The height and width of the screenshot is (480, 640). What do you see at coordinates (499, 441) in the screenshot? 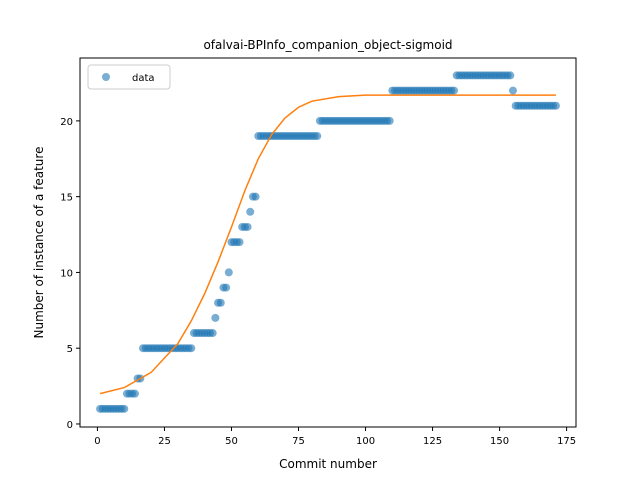
I see `x-tick-label: 150` at bounding box center [499, 441].